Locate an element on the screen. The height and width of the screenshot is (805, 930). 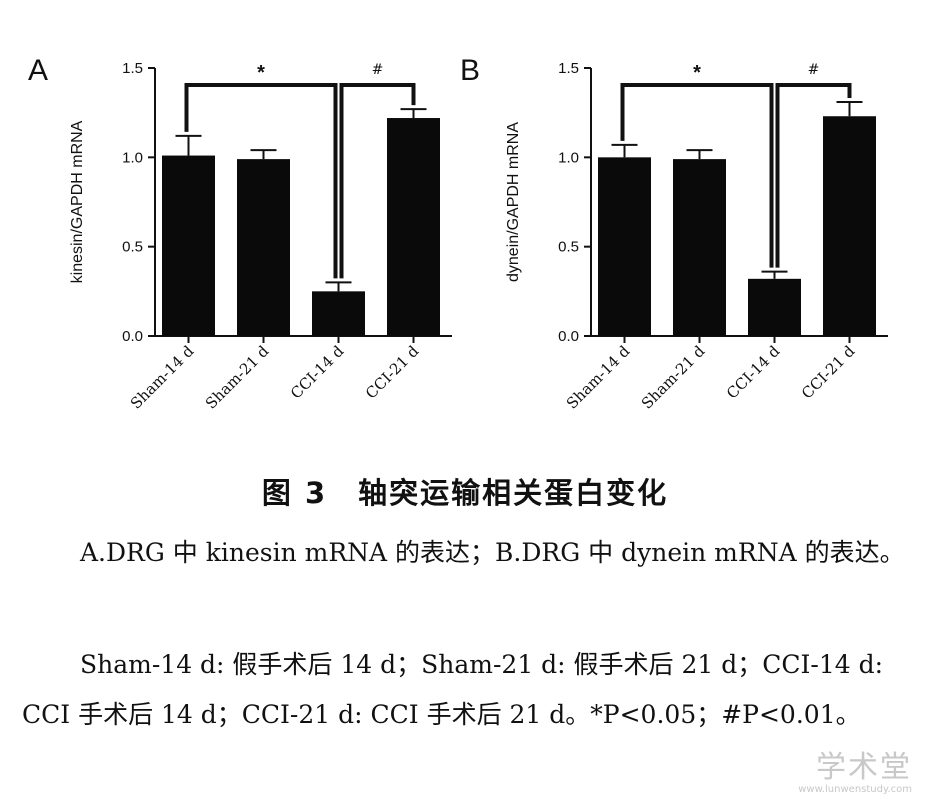
panel-label: A is located at coordinates (38, 70).